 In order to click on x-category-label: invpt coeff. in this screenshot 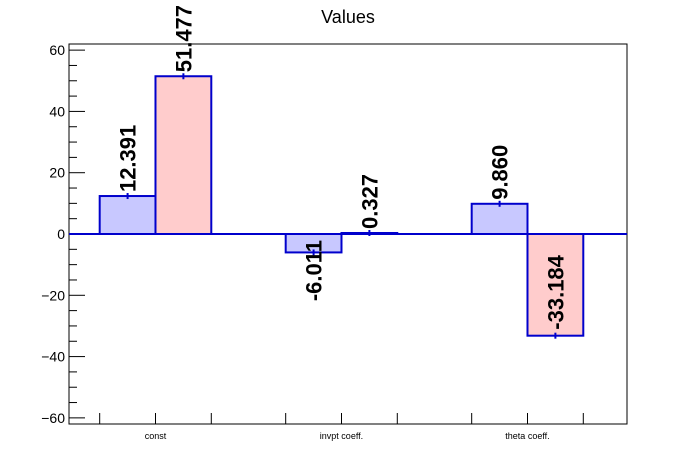, I will do `click(341, 436)`.